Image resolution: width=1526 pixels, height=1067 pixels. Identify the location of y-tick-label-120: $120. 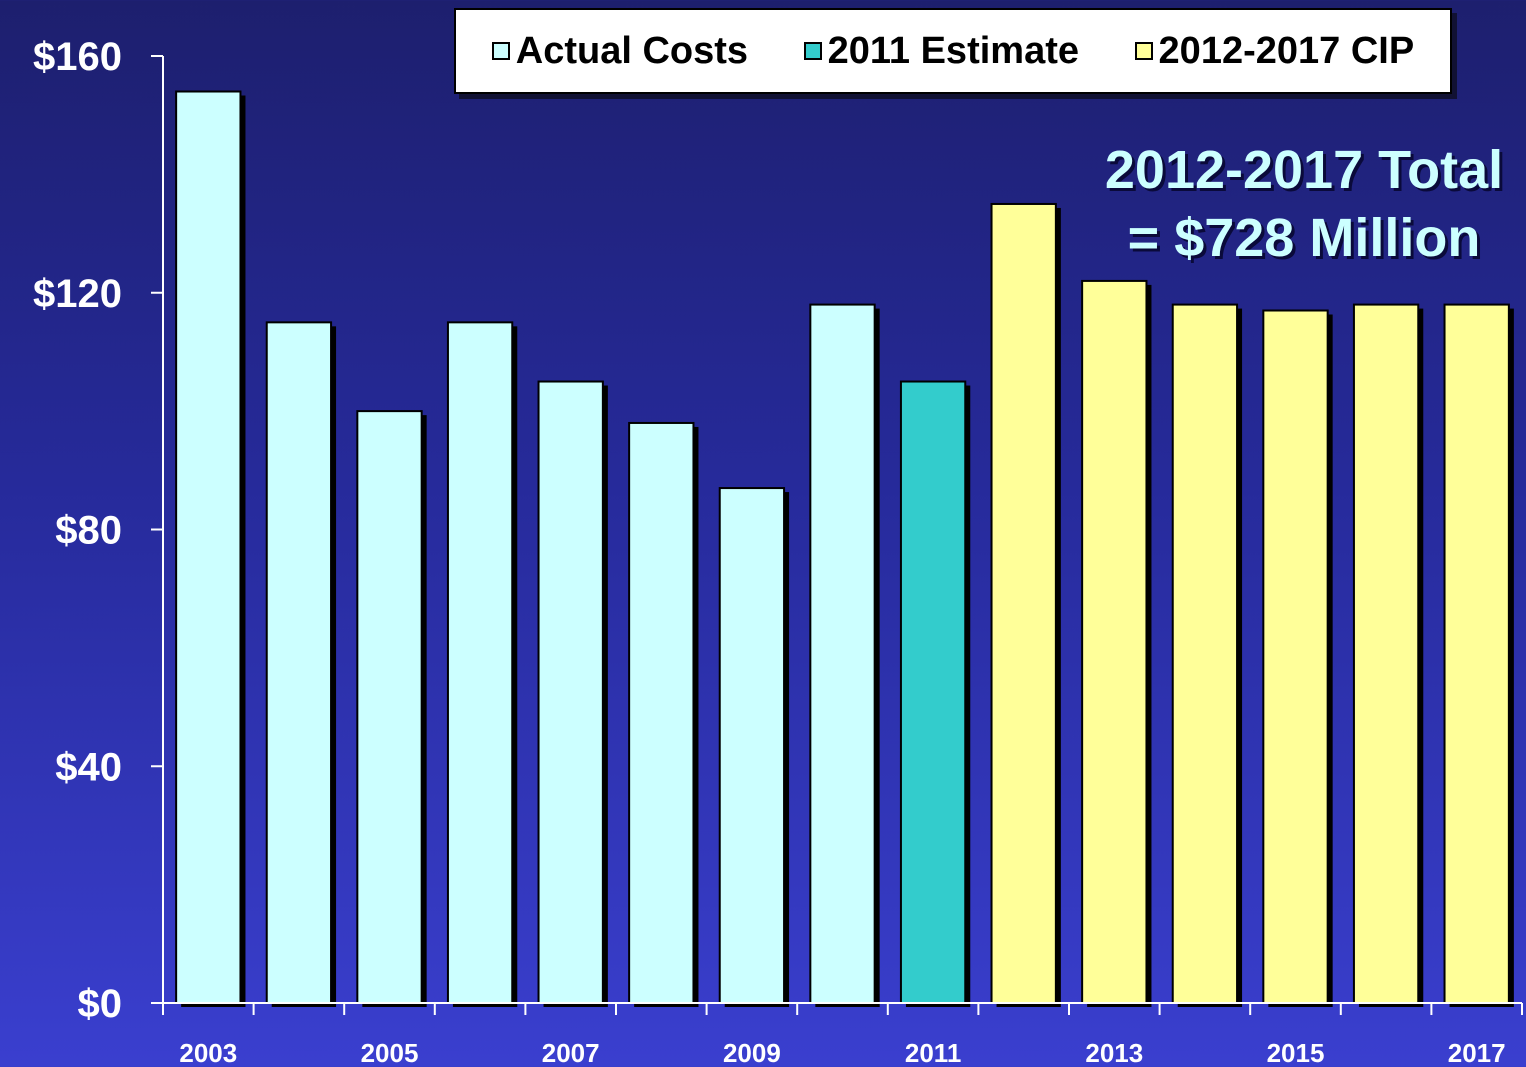
(77, 294).